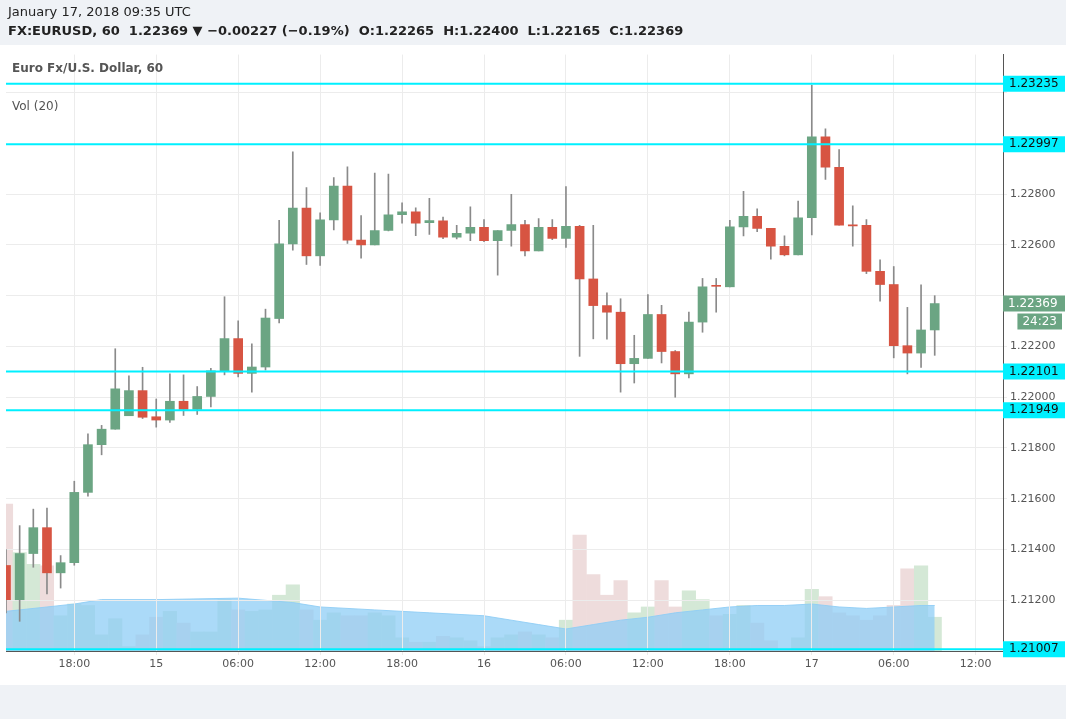 This screenshot has height=719, width=1066. Describe the element at coordinates (1033, 244) in the screenshot. I see `y-tick-label: 1.22600` at that location.